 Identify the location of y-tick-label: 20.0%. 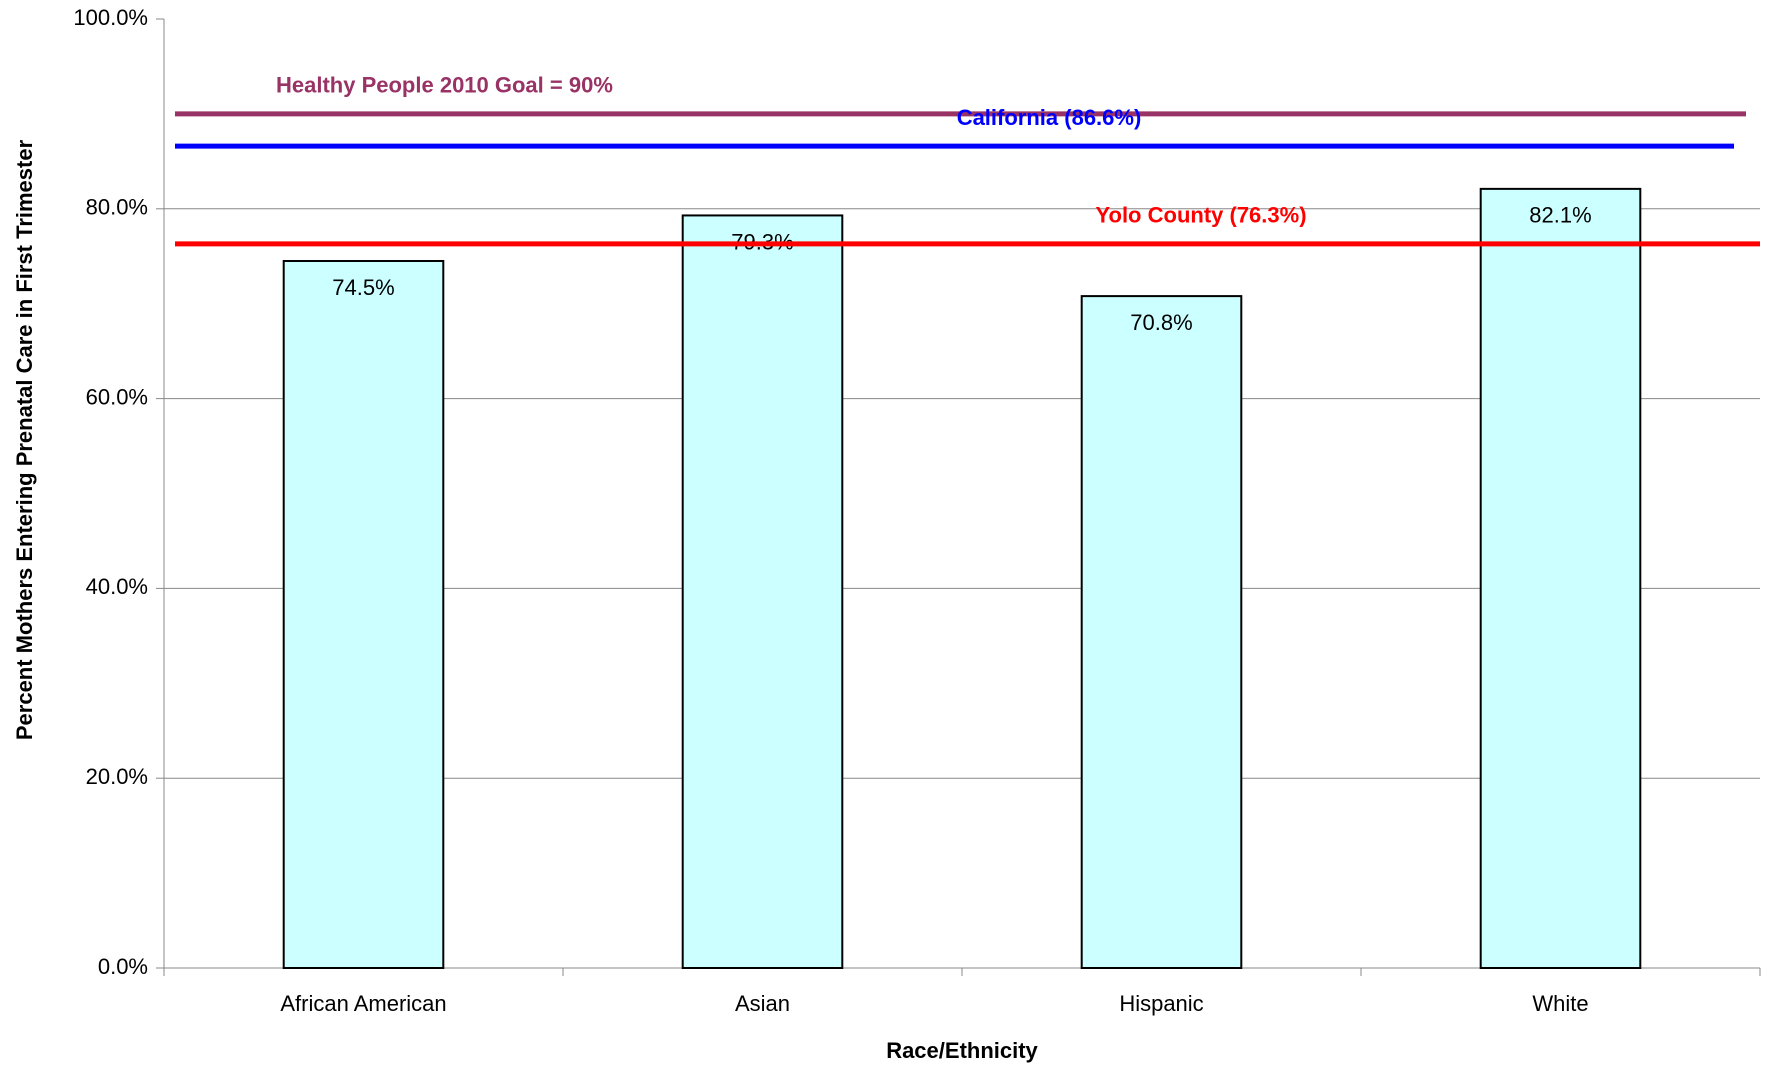
(117, 776).